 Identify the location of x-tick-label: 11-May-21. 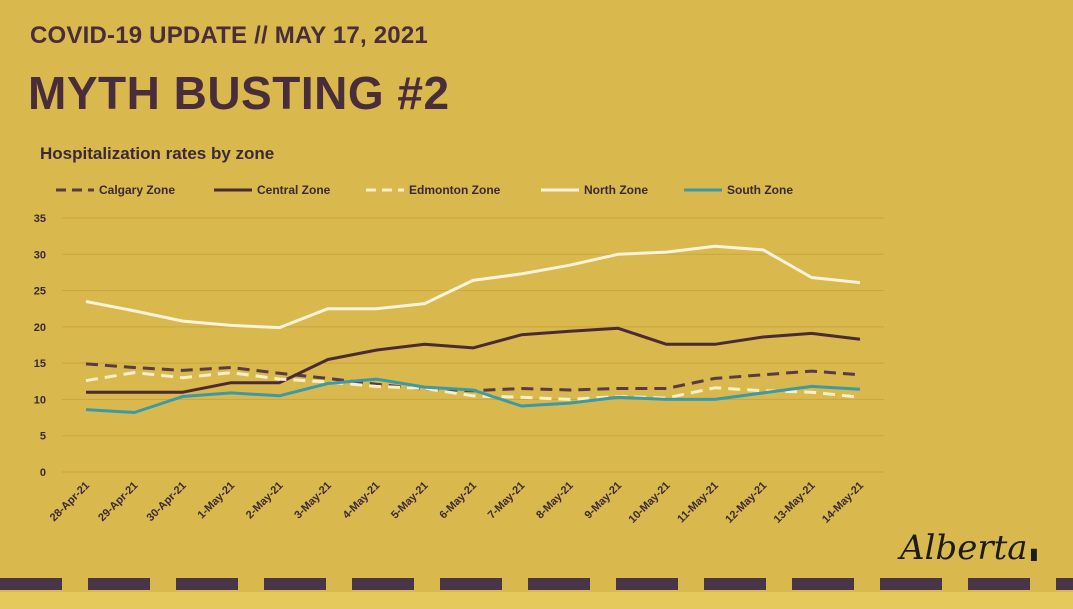
(698, 503).